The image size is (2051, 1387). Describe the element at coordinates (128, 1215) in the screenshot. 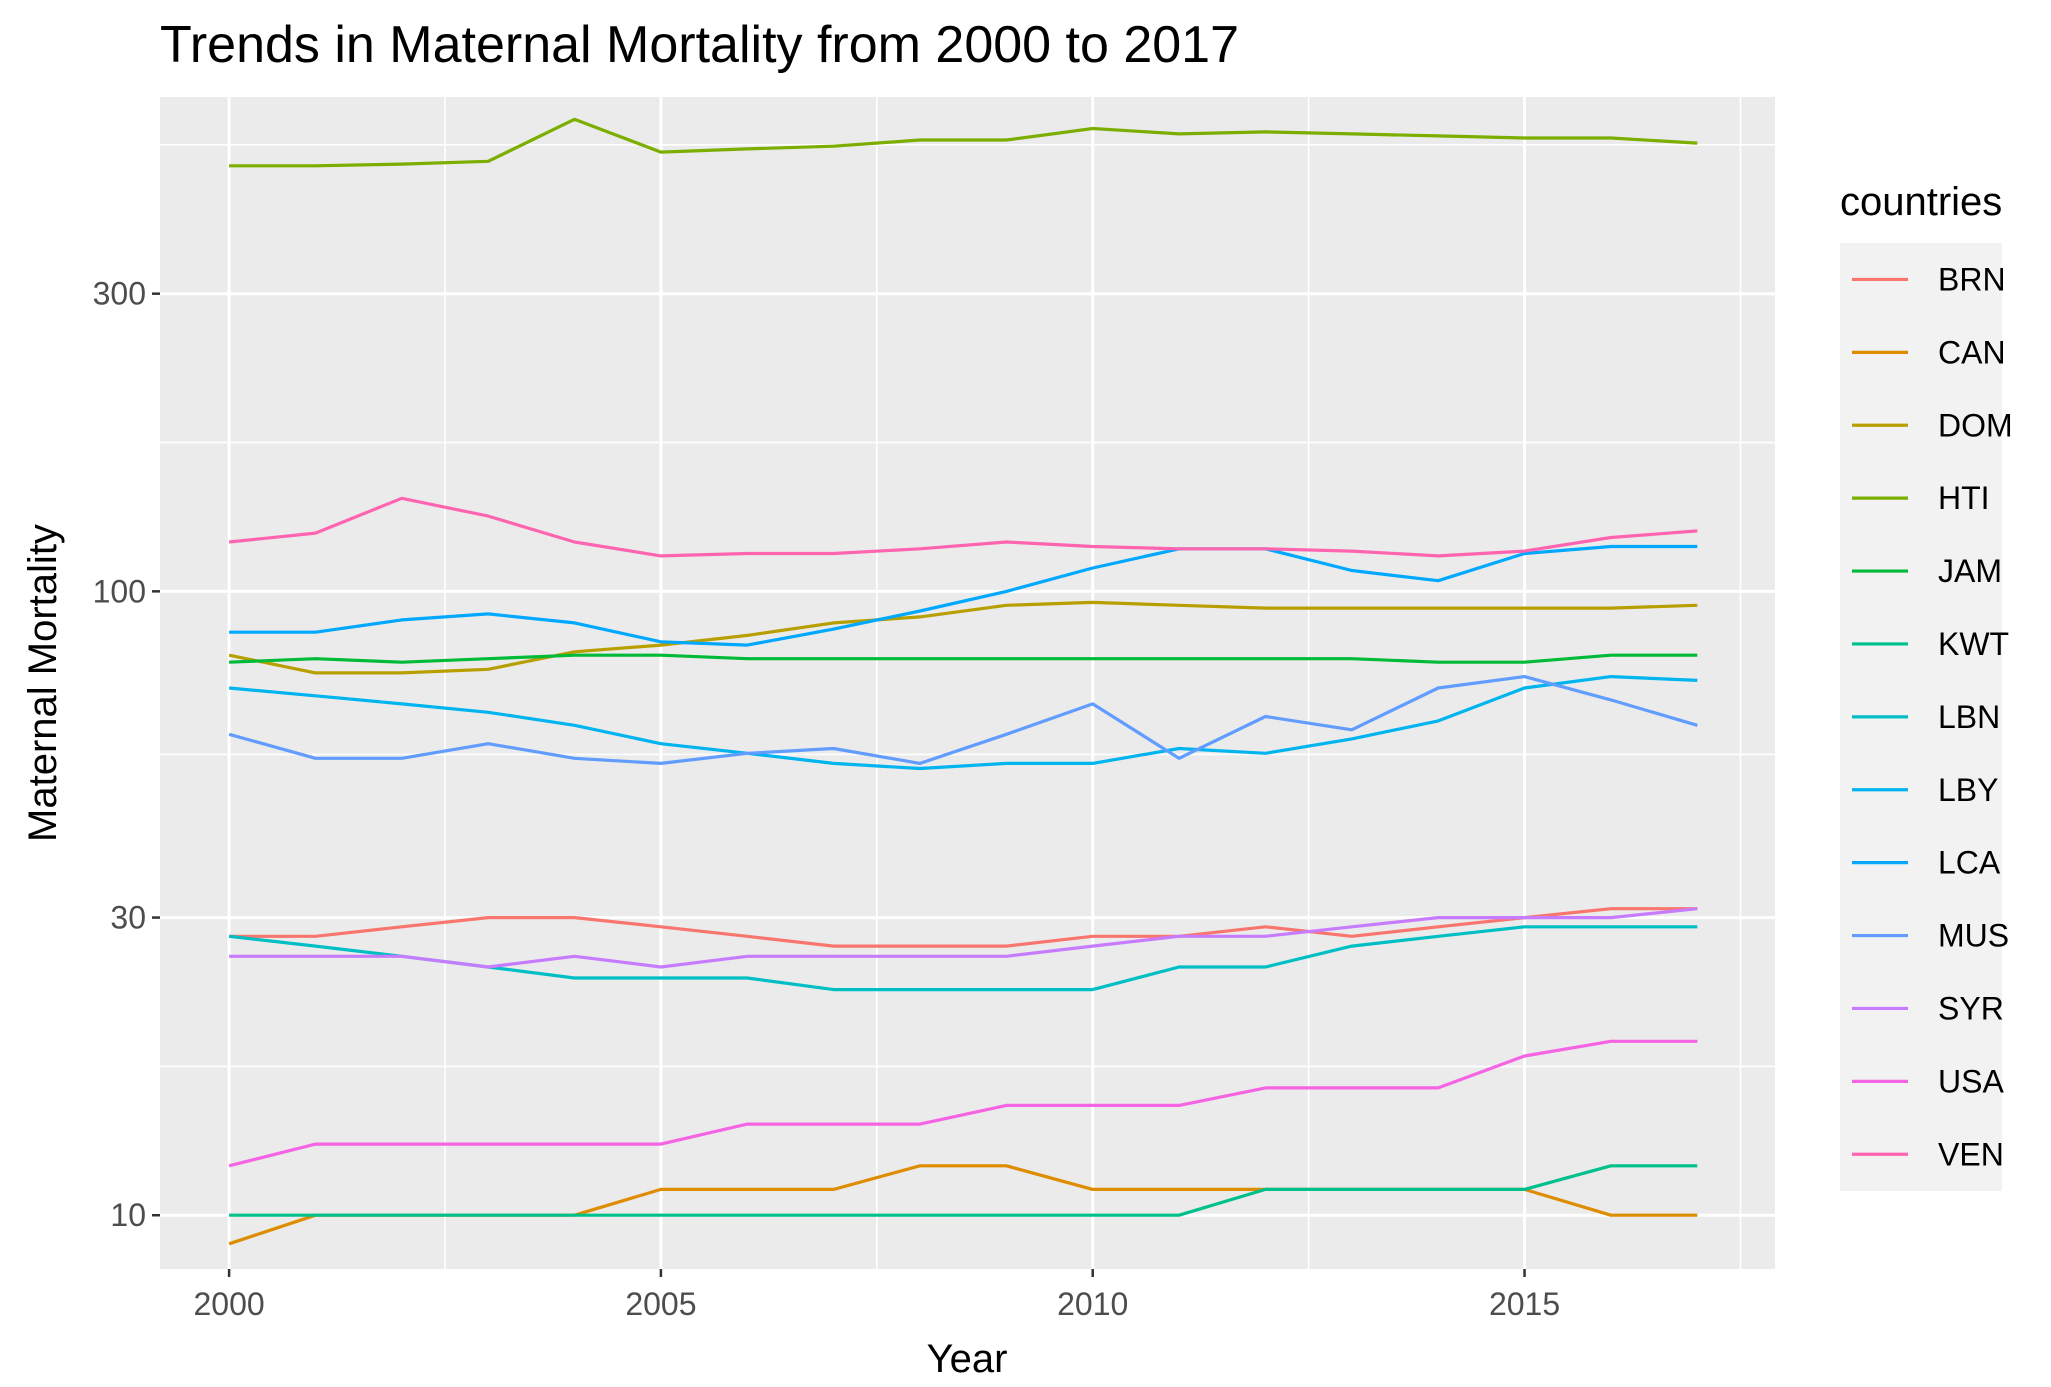

I see `y-tick-label: 10` at that location.